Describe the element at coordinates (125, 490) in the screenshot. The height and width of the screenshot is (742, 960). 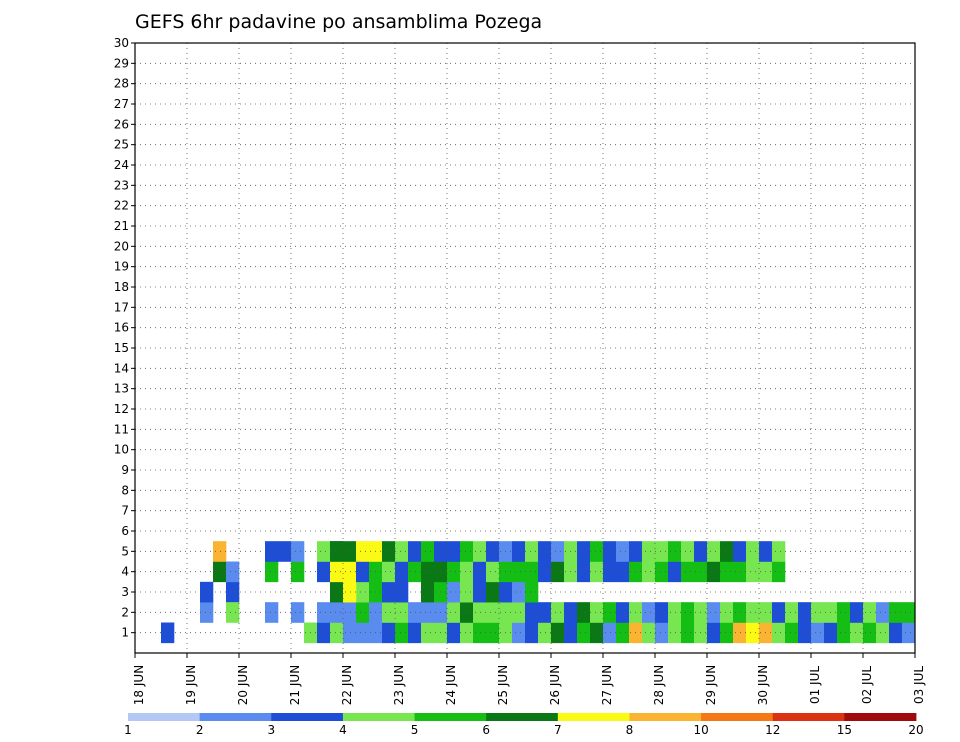
I see `y-tick-label: 8` at that location.